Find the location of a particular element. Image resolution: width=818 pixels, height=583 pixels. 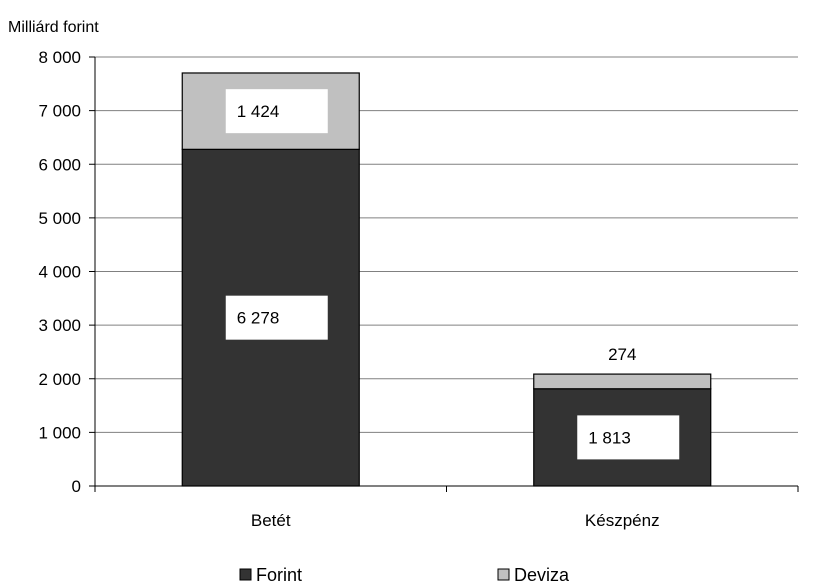

data-label: 1 424 is located at coordinates (258, 111).